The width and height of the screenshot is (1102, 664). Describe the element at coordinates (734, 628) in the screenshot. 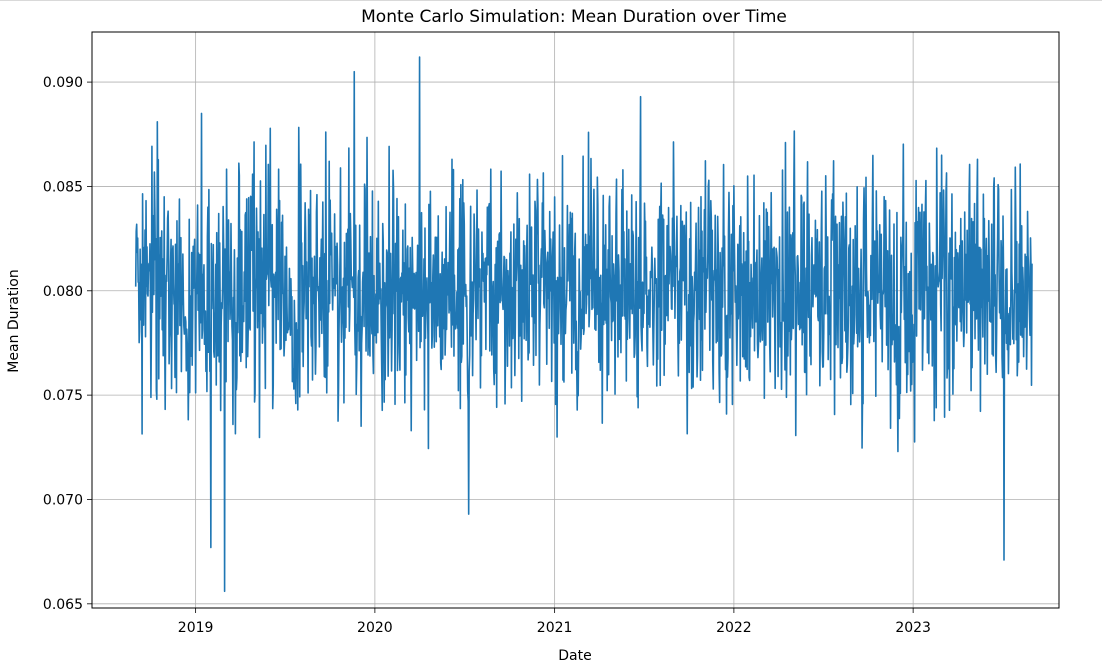

I see `x-tick-label: 2022` at that location.